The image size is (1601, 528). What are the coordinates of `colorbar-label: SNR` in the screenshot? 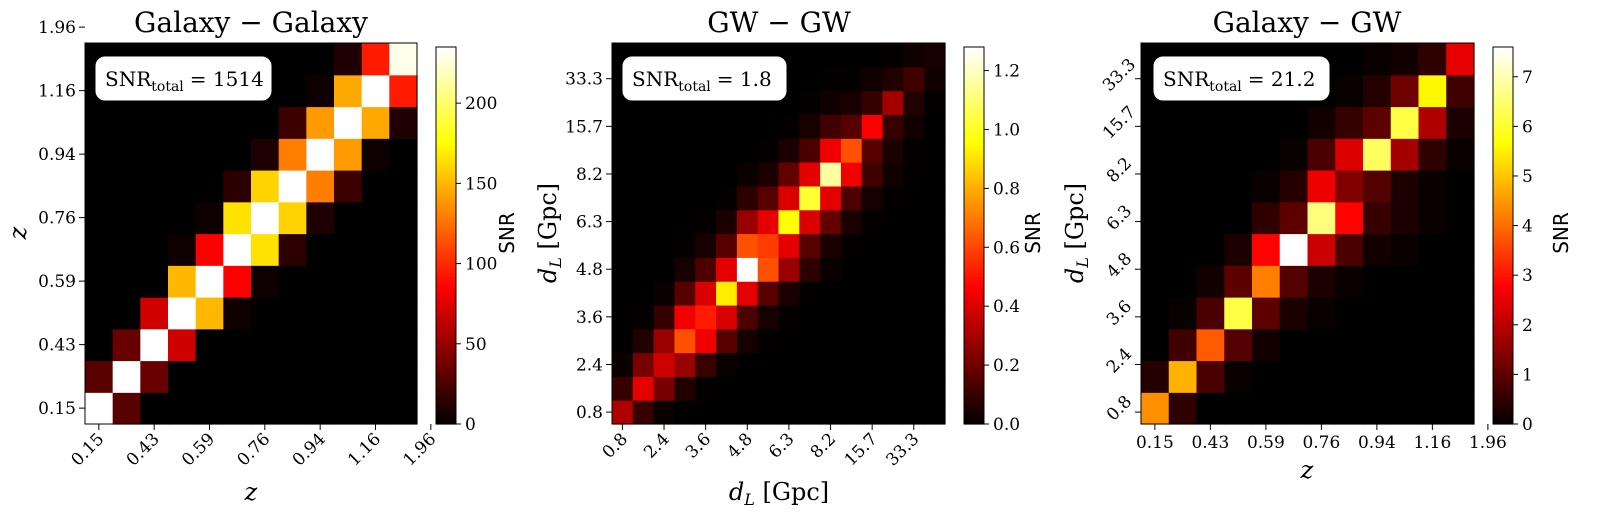 It's located at (507, 233).